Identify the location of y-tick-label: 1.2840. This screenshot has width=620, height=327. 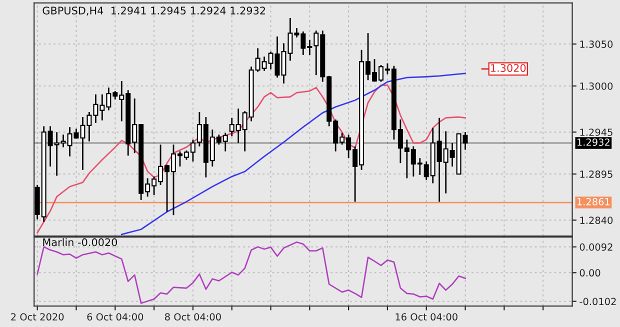
(596, 220).